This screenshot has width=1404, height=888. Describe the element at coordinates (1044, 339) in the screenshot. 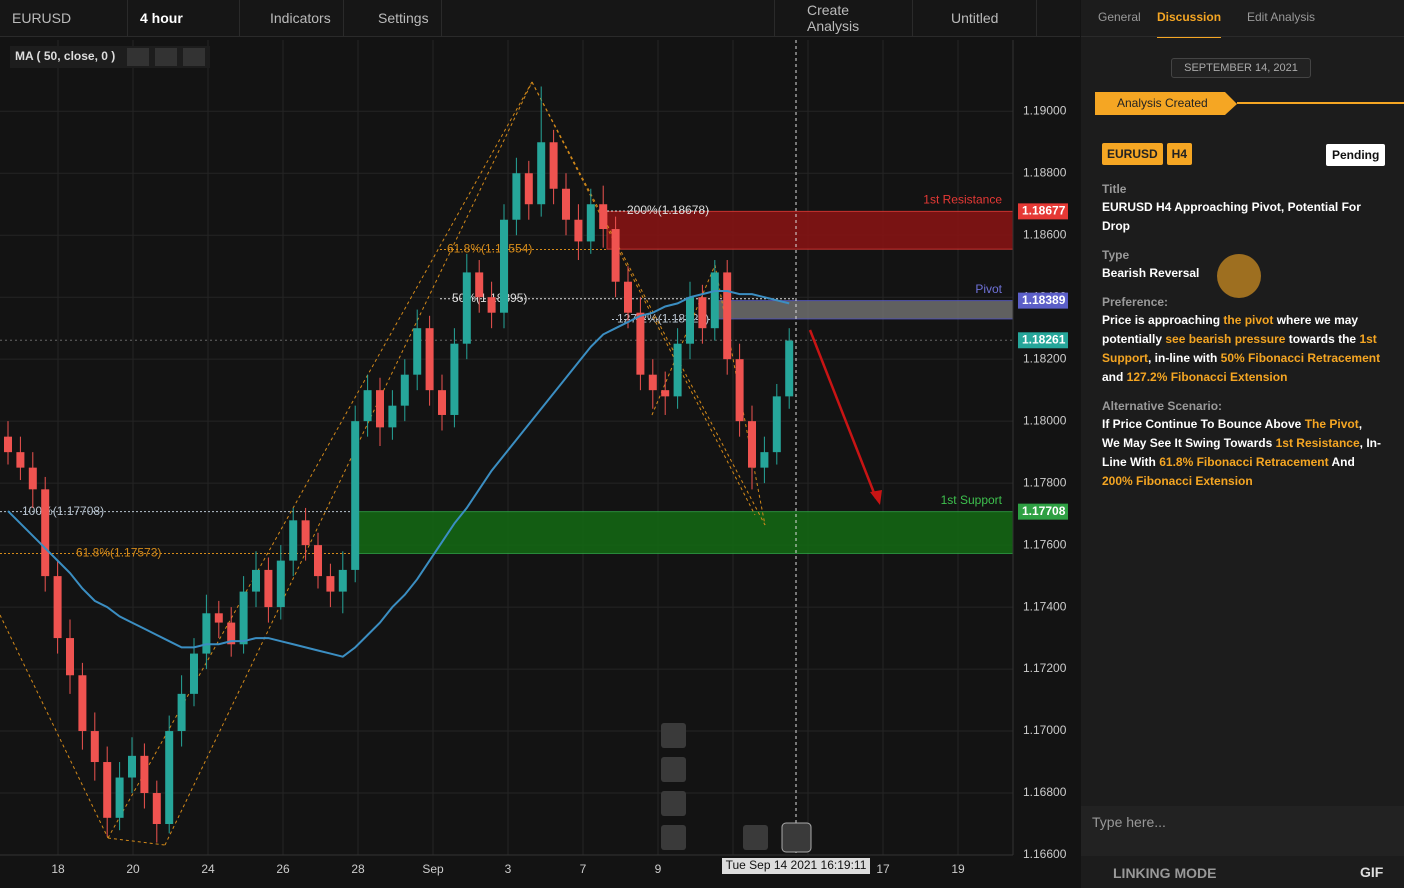

I see `price-label: 1.18261` at that location.